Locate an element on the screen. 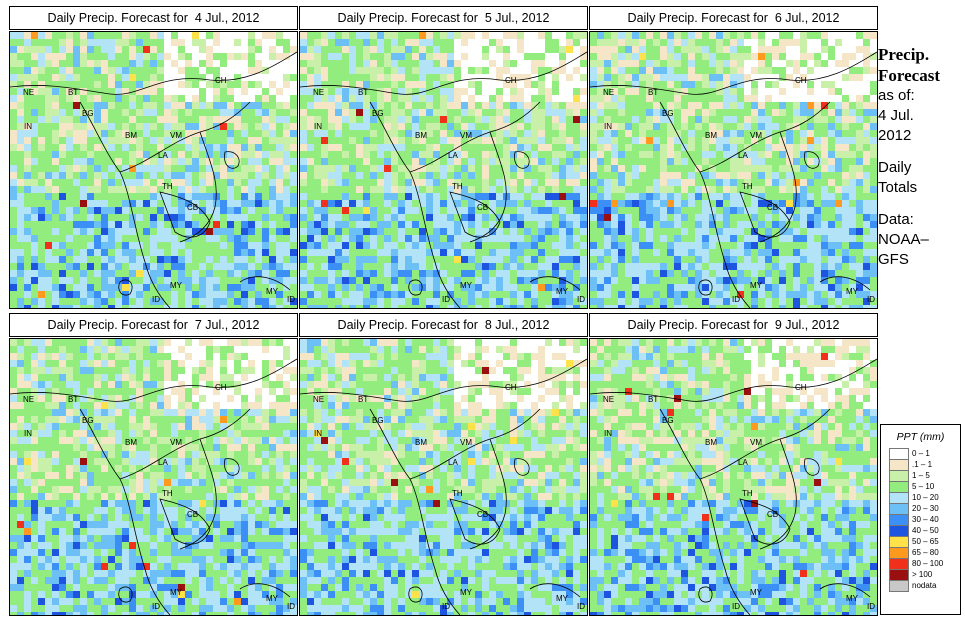 The width and height of the screenshot is (965, 633). data-source-1: NOAA– is located at coordinates (903, 239).